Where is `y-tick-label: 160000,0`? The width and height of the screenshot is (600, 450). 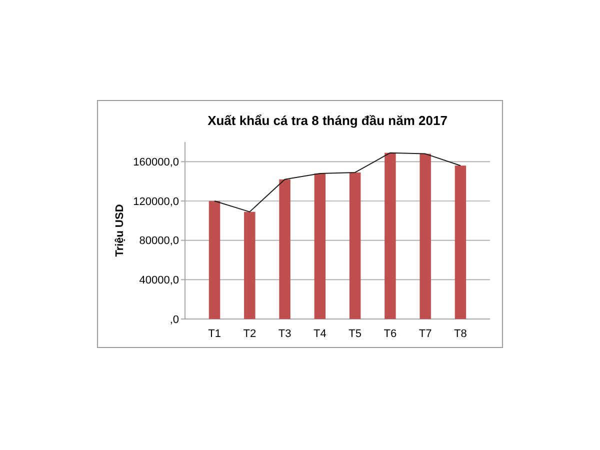
y-tick-label: 160000,0 is located at coordinates (156, 162).